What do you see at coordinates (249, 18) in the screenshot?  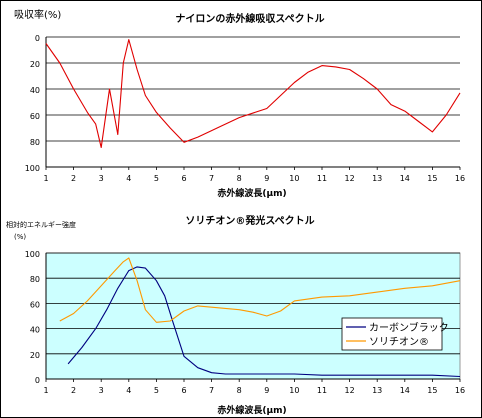 I see `chart-title: ナイロンの赤外線吸収スペクトル` at bounding box center [249, 18].